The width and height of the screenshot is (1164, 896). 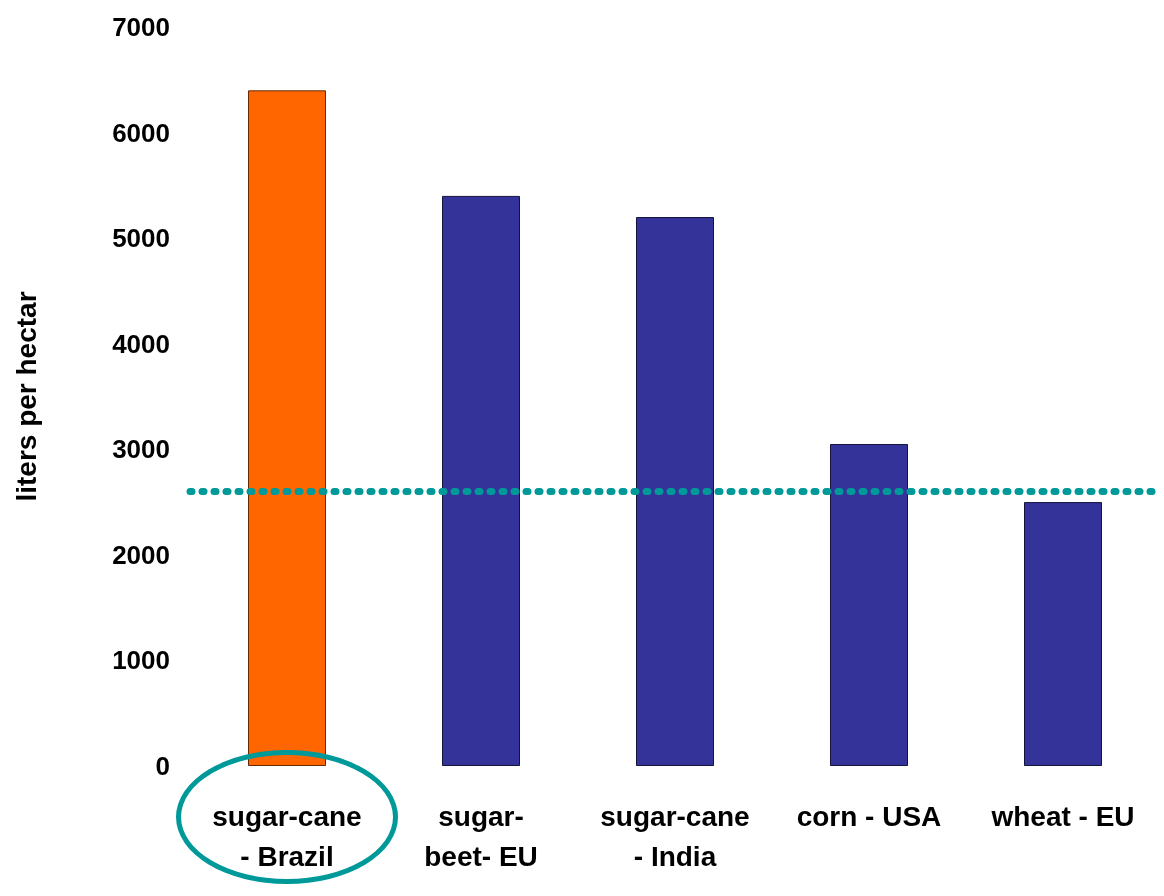 I want to click on x-tick-label: corn - USA, so click(x=869, y=816).